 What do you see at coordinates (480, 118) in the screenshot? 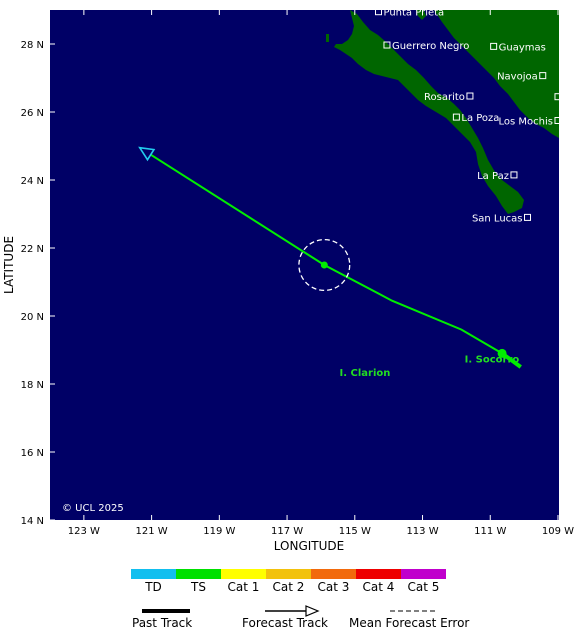
I see `city-label: La Poza` at bounding box center [480, 118].